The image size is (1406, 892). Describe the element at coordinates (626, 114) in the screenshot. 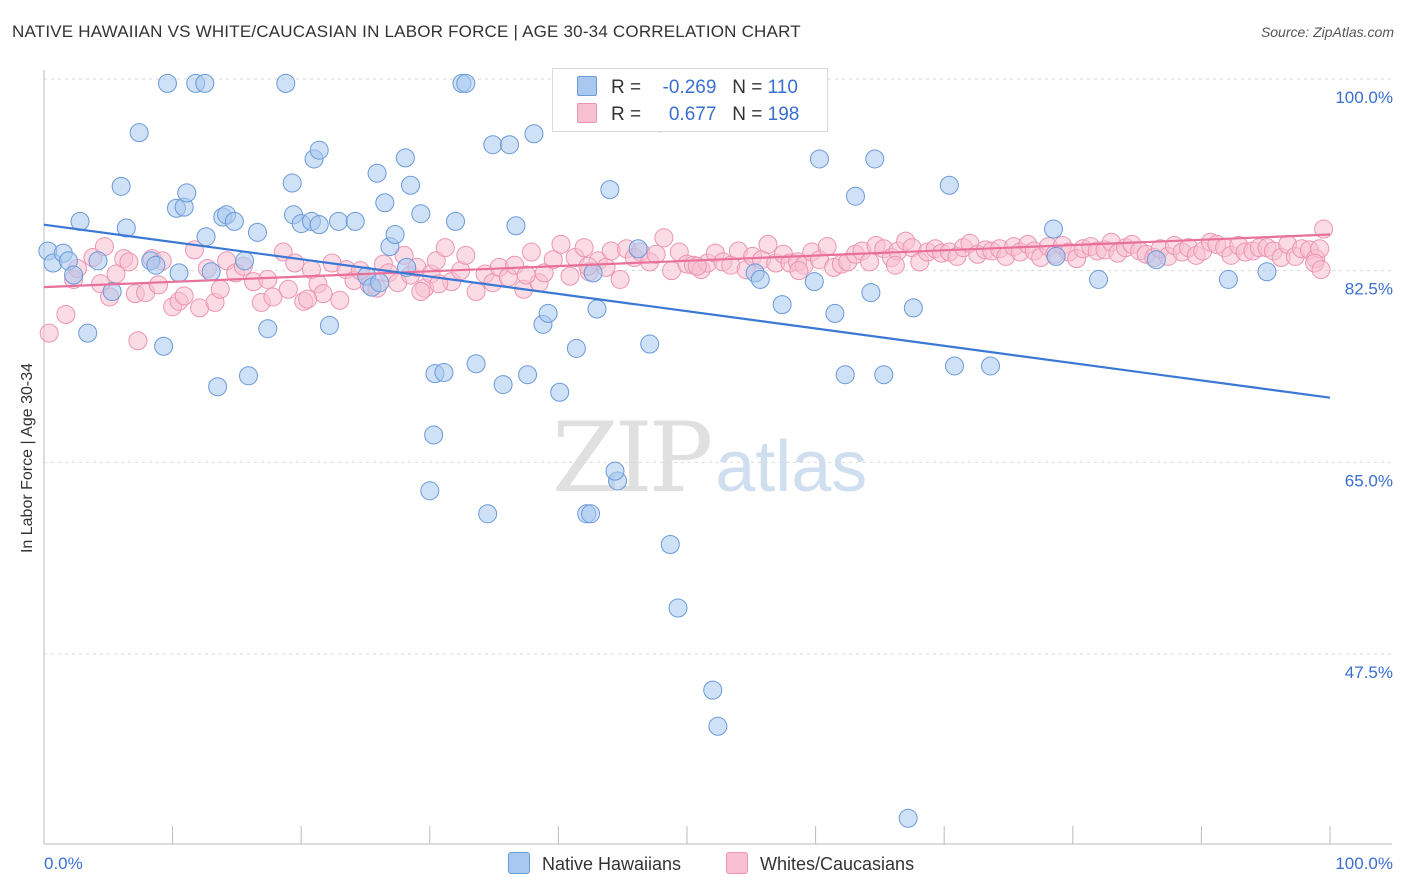

I see `r-label: R =` at that location.